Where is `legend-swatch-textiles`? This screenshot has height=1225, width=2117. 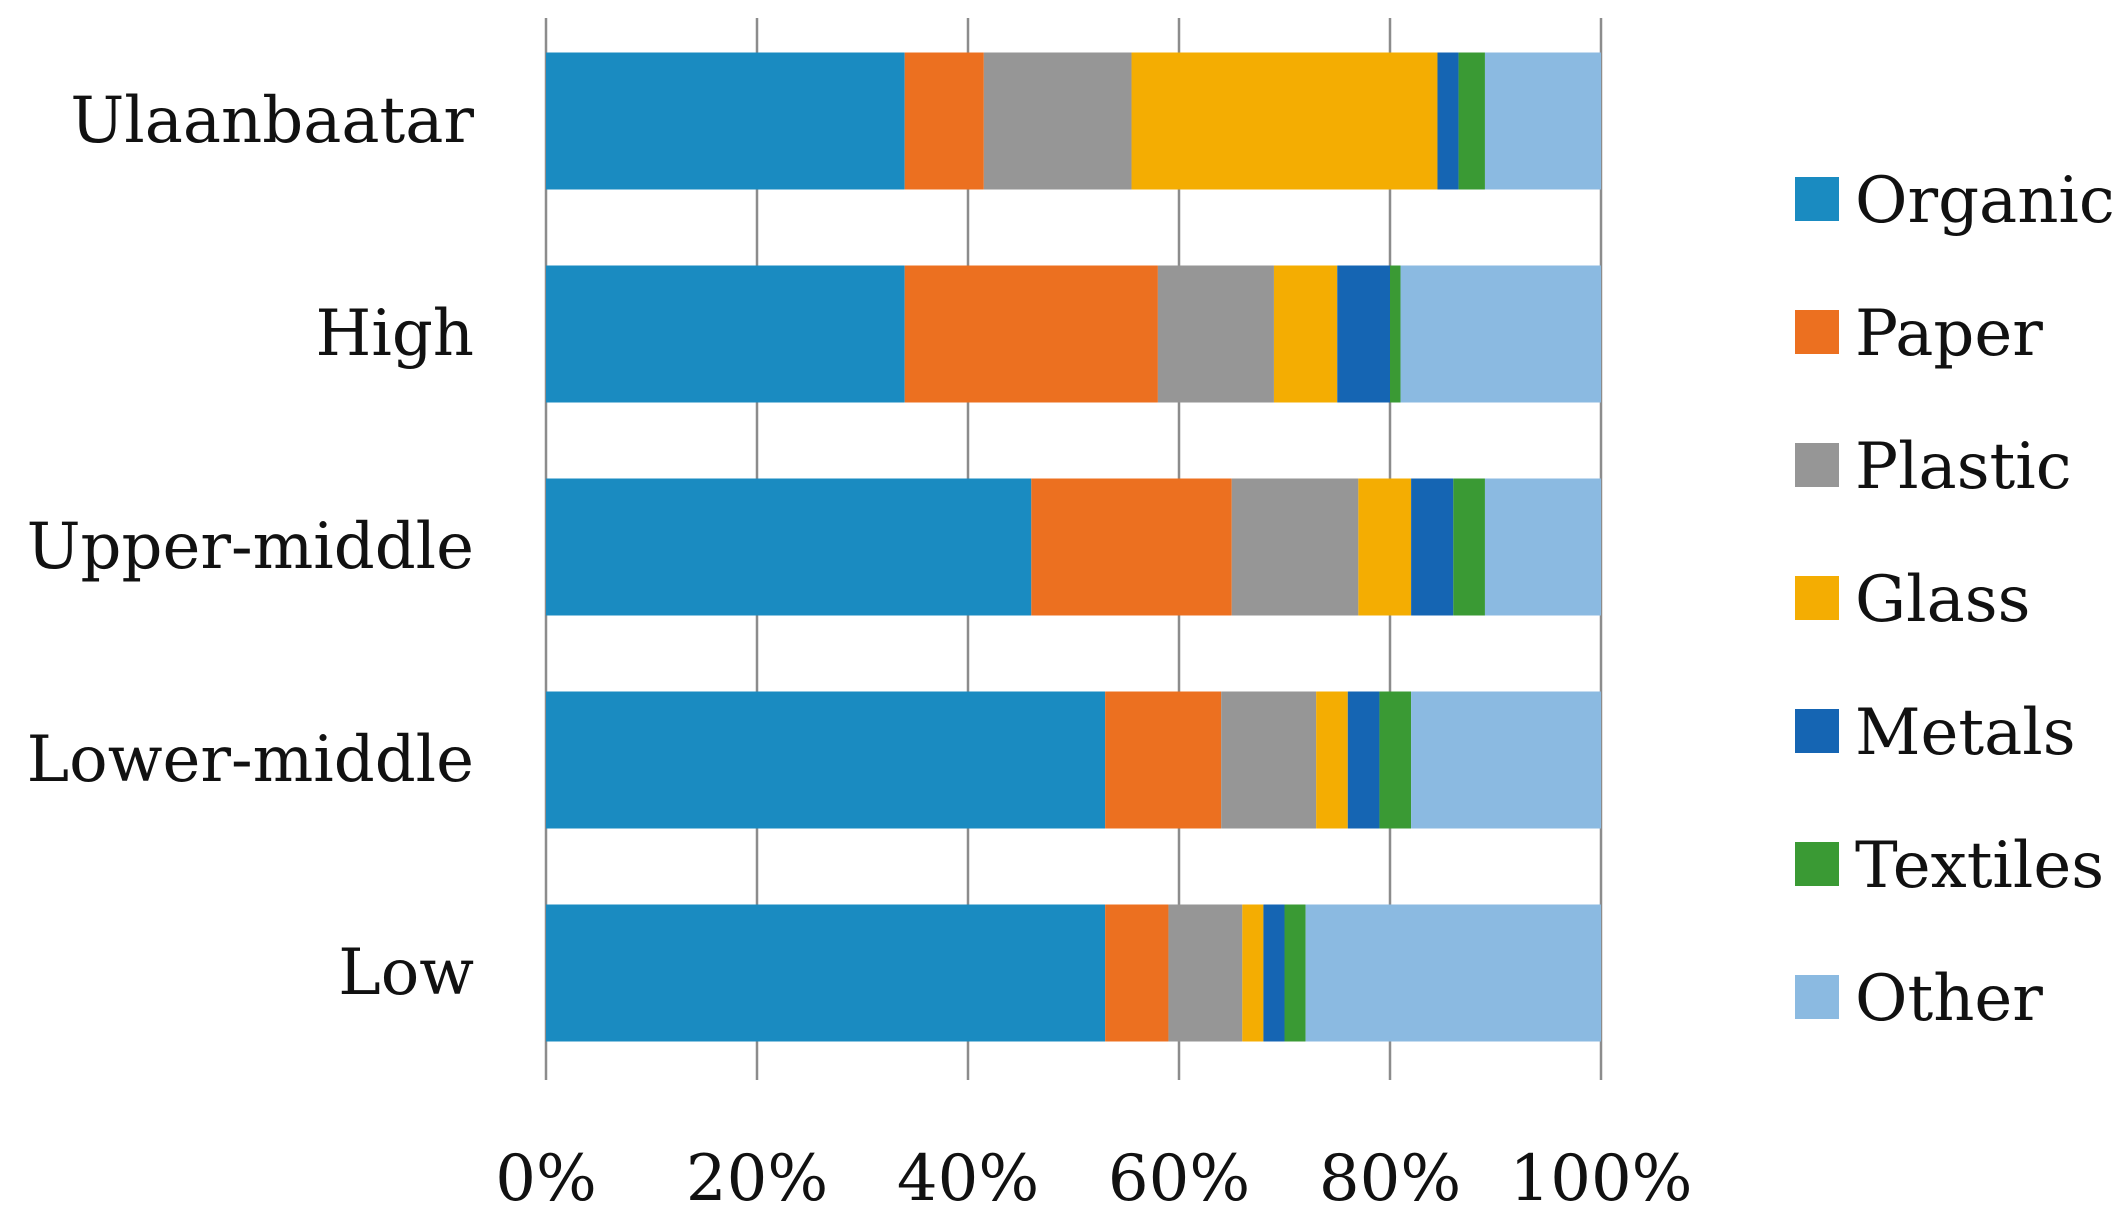
legend-swatch-textiles is located at coordinates (1817, 864).